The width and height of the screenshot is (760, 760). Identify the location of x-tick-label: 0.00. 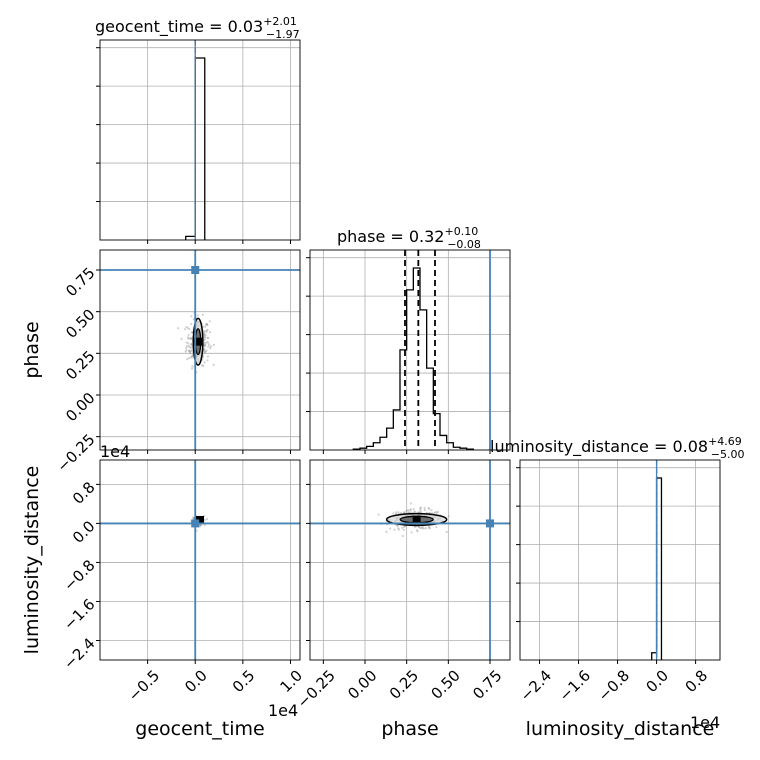
(362, 684).